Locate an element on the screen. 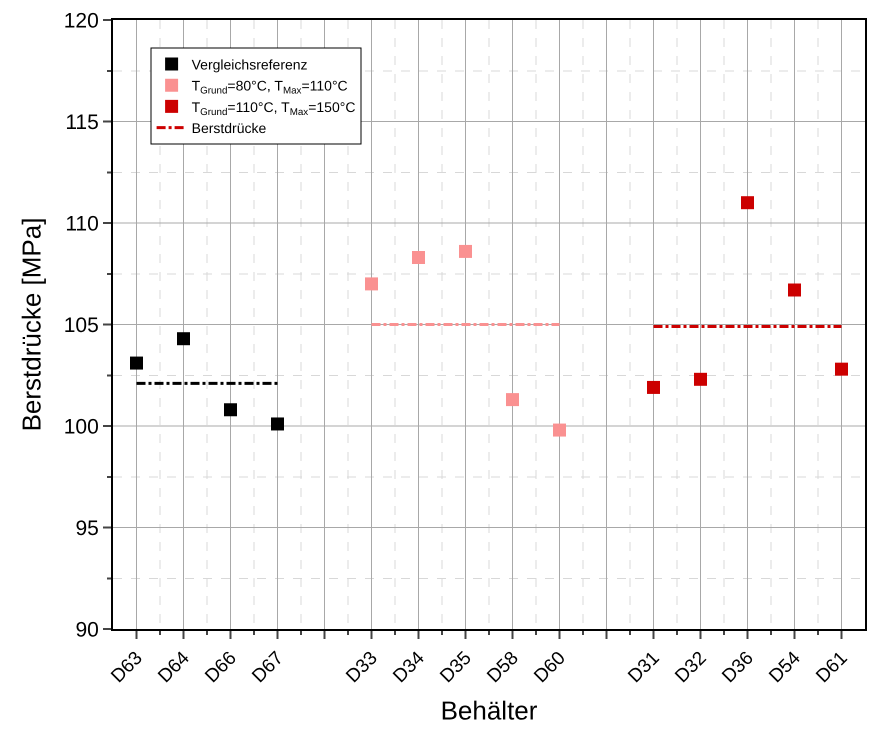 This screenshot has width=876, height=749. x-tick-label: D63 is located at coordinates (127, 668).